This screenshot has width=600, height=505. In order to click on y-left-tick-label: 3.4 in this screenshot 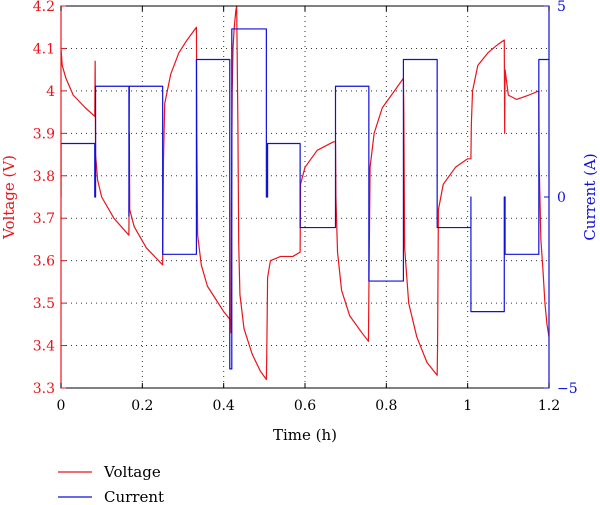, I will do `click(44, 347)`.